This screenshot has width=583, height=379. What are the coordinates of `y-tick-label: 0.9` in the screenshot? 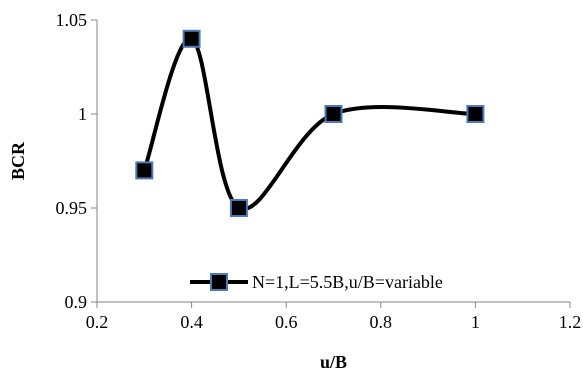 It's located at (76, 302).